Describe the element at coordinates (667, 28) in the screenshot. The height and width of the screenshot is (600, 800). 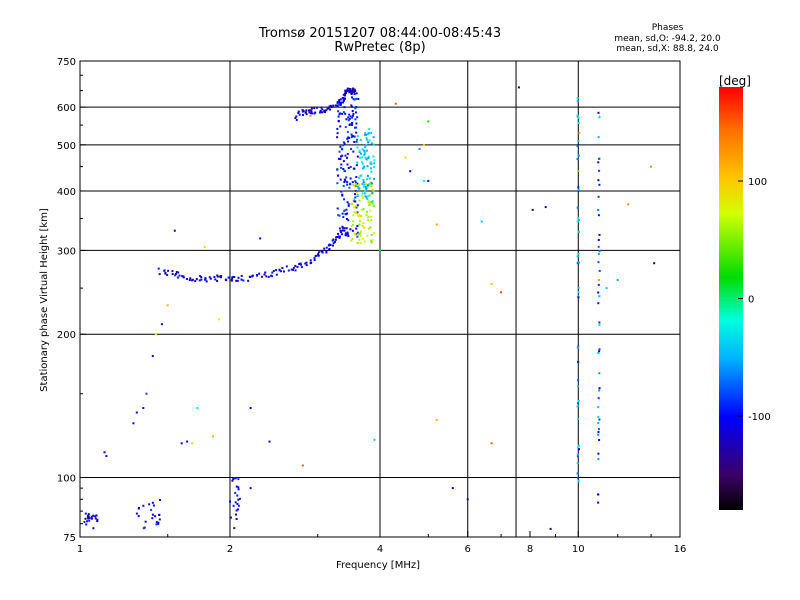
I see `phases-title: Phases` at that location.